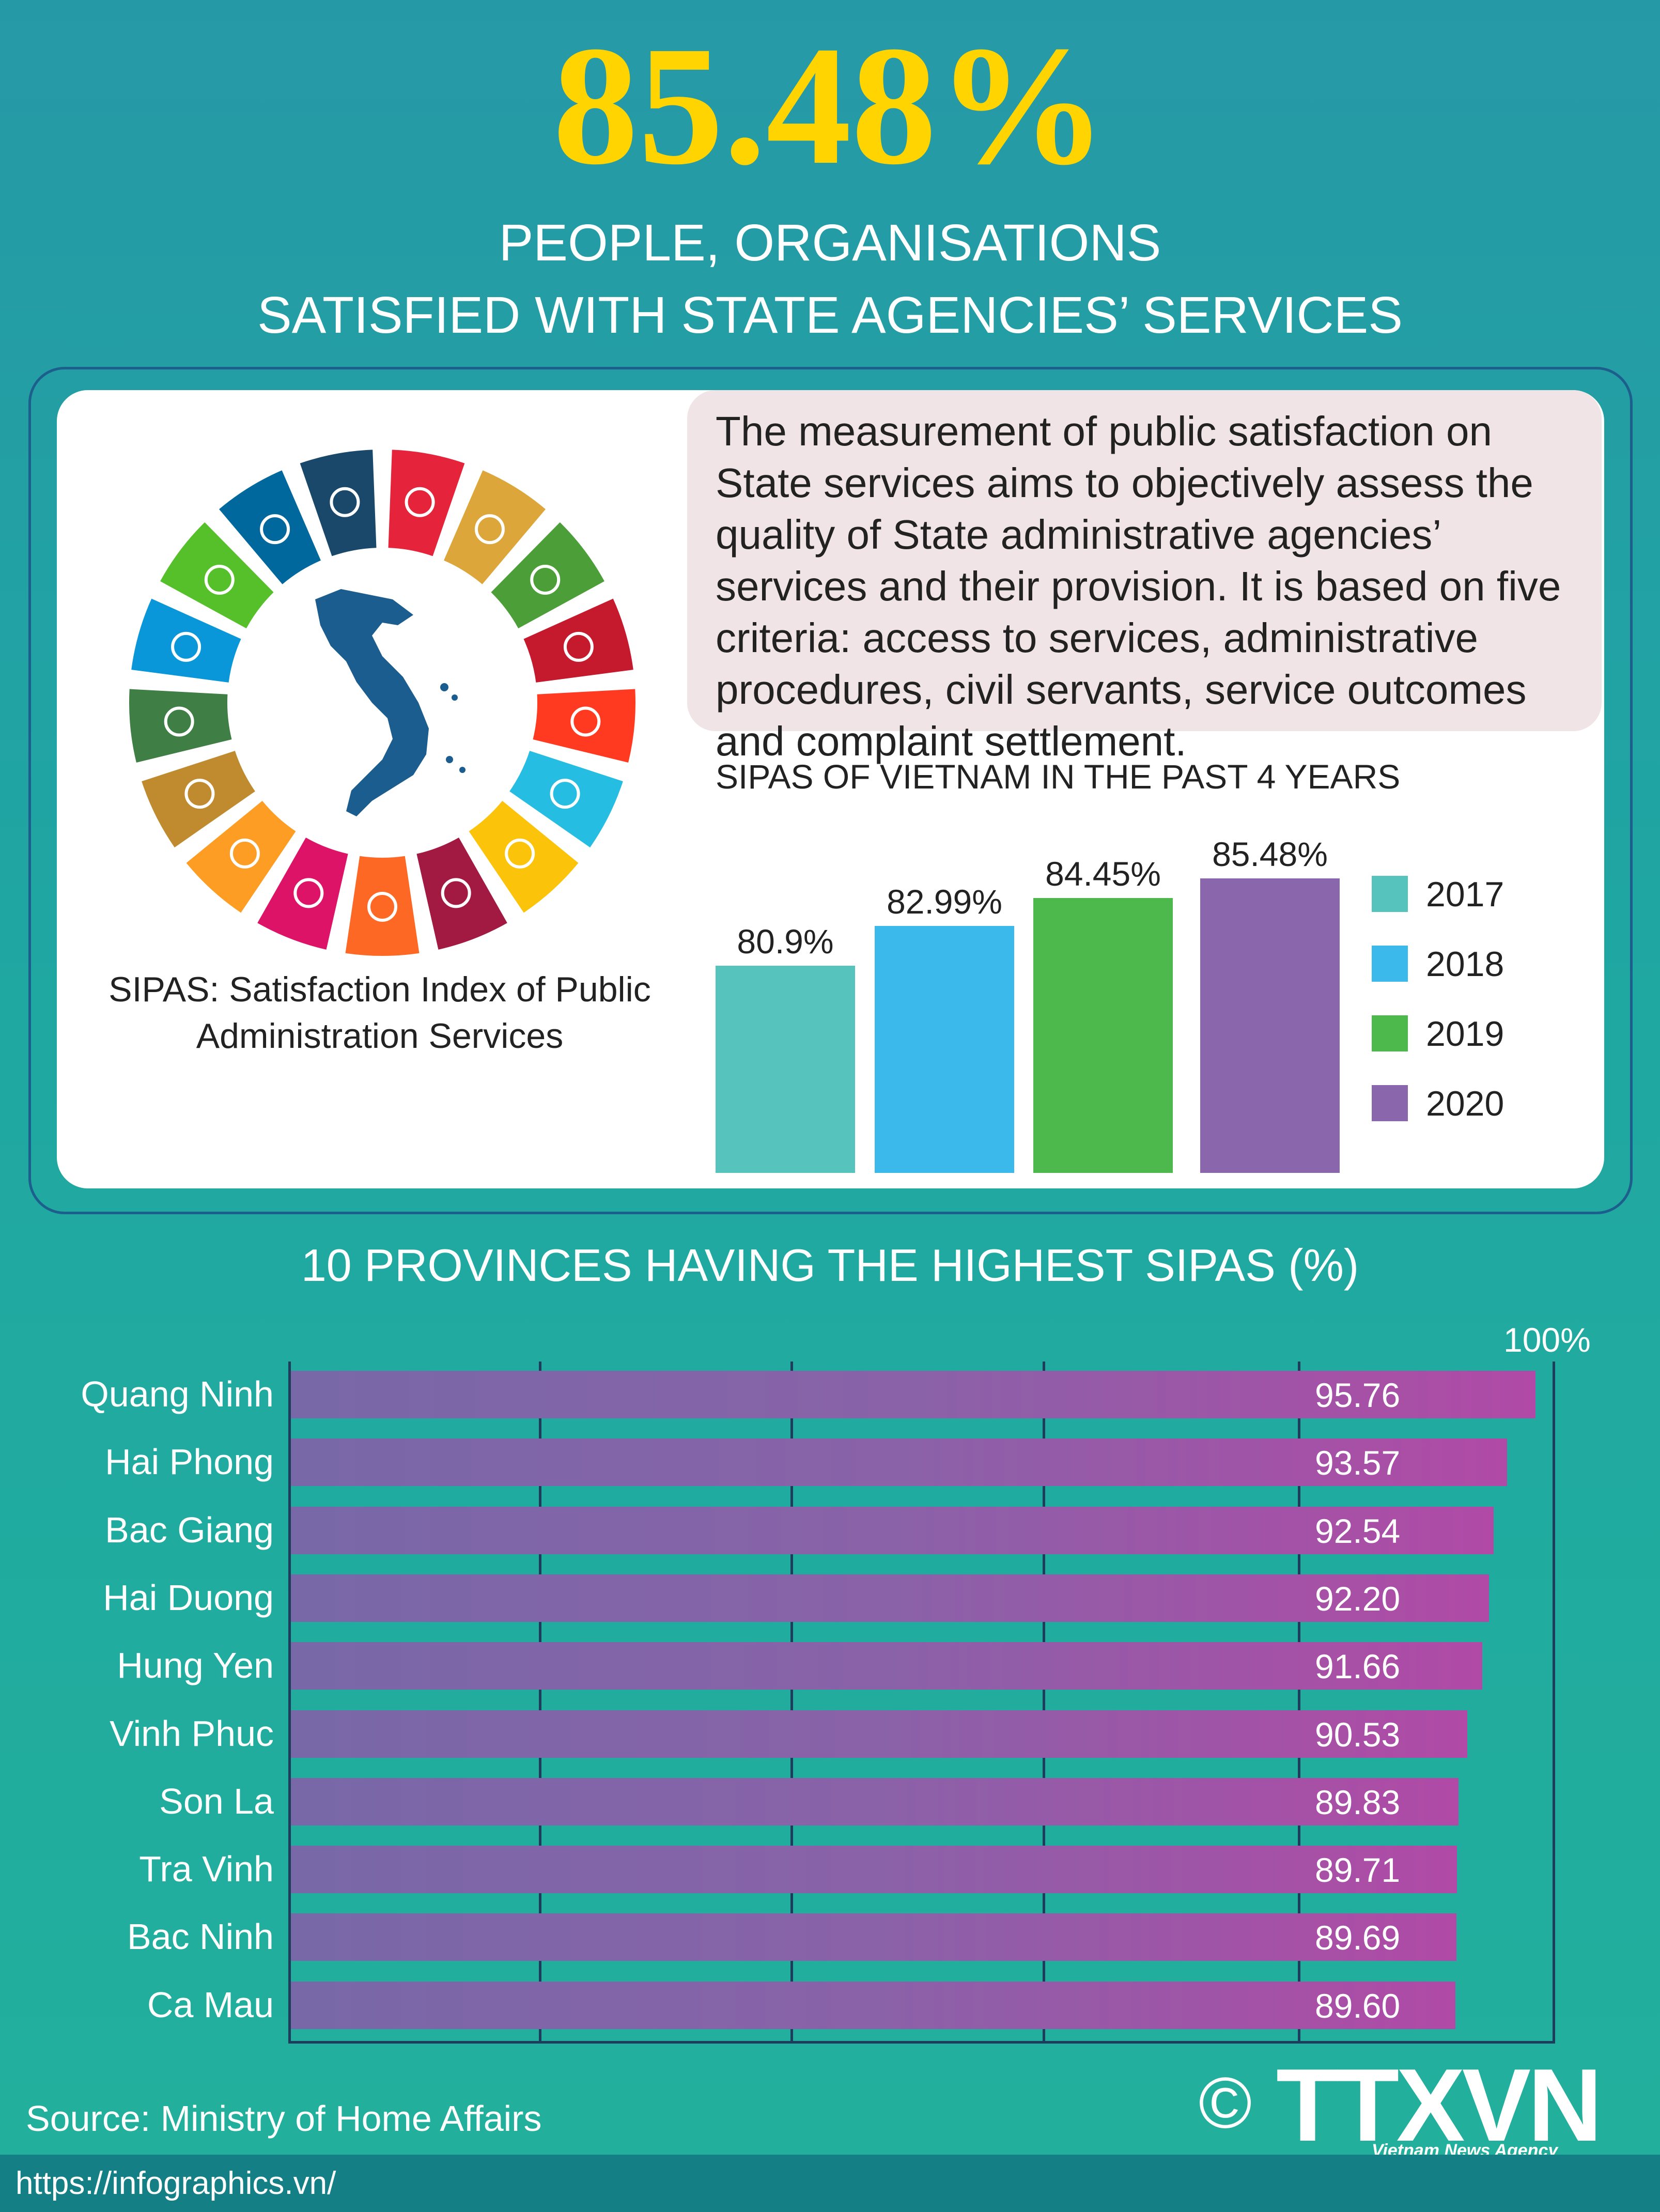  Describe the element at coordinates (219, 579) in the screenshot. I see `tree-icon` at that location.